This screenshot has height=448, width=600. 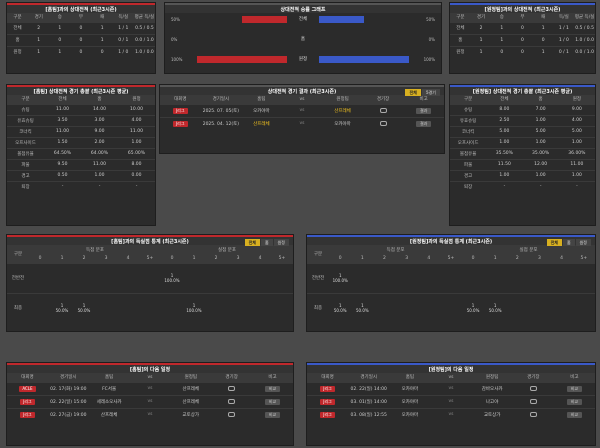 What do you see at coordinates (180, 99) in the screenshot?
I see `col-header: 대회명` at bounding box center [180, 99].